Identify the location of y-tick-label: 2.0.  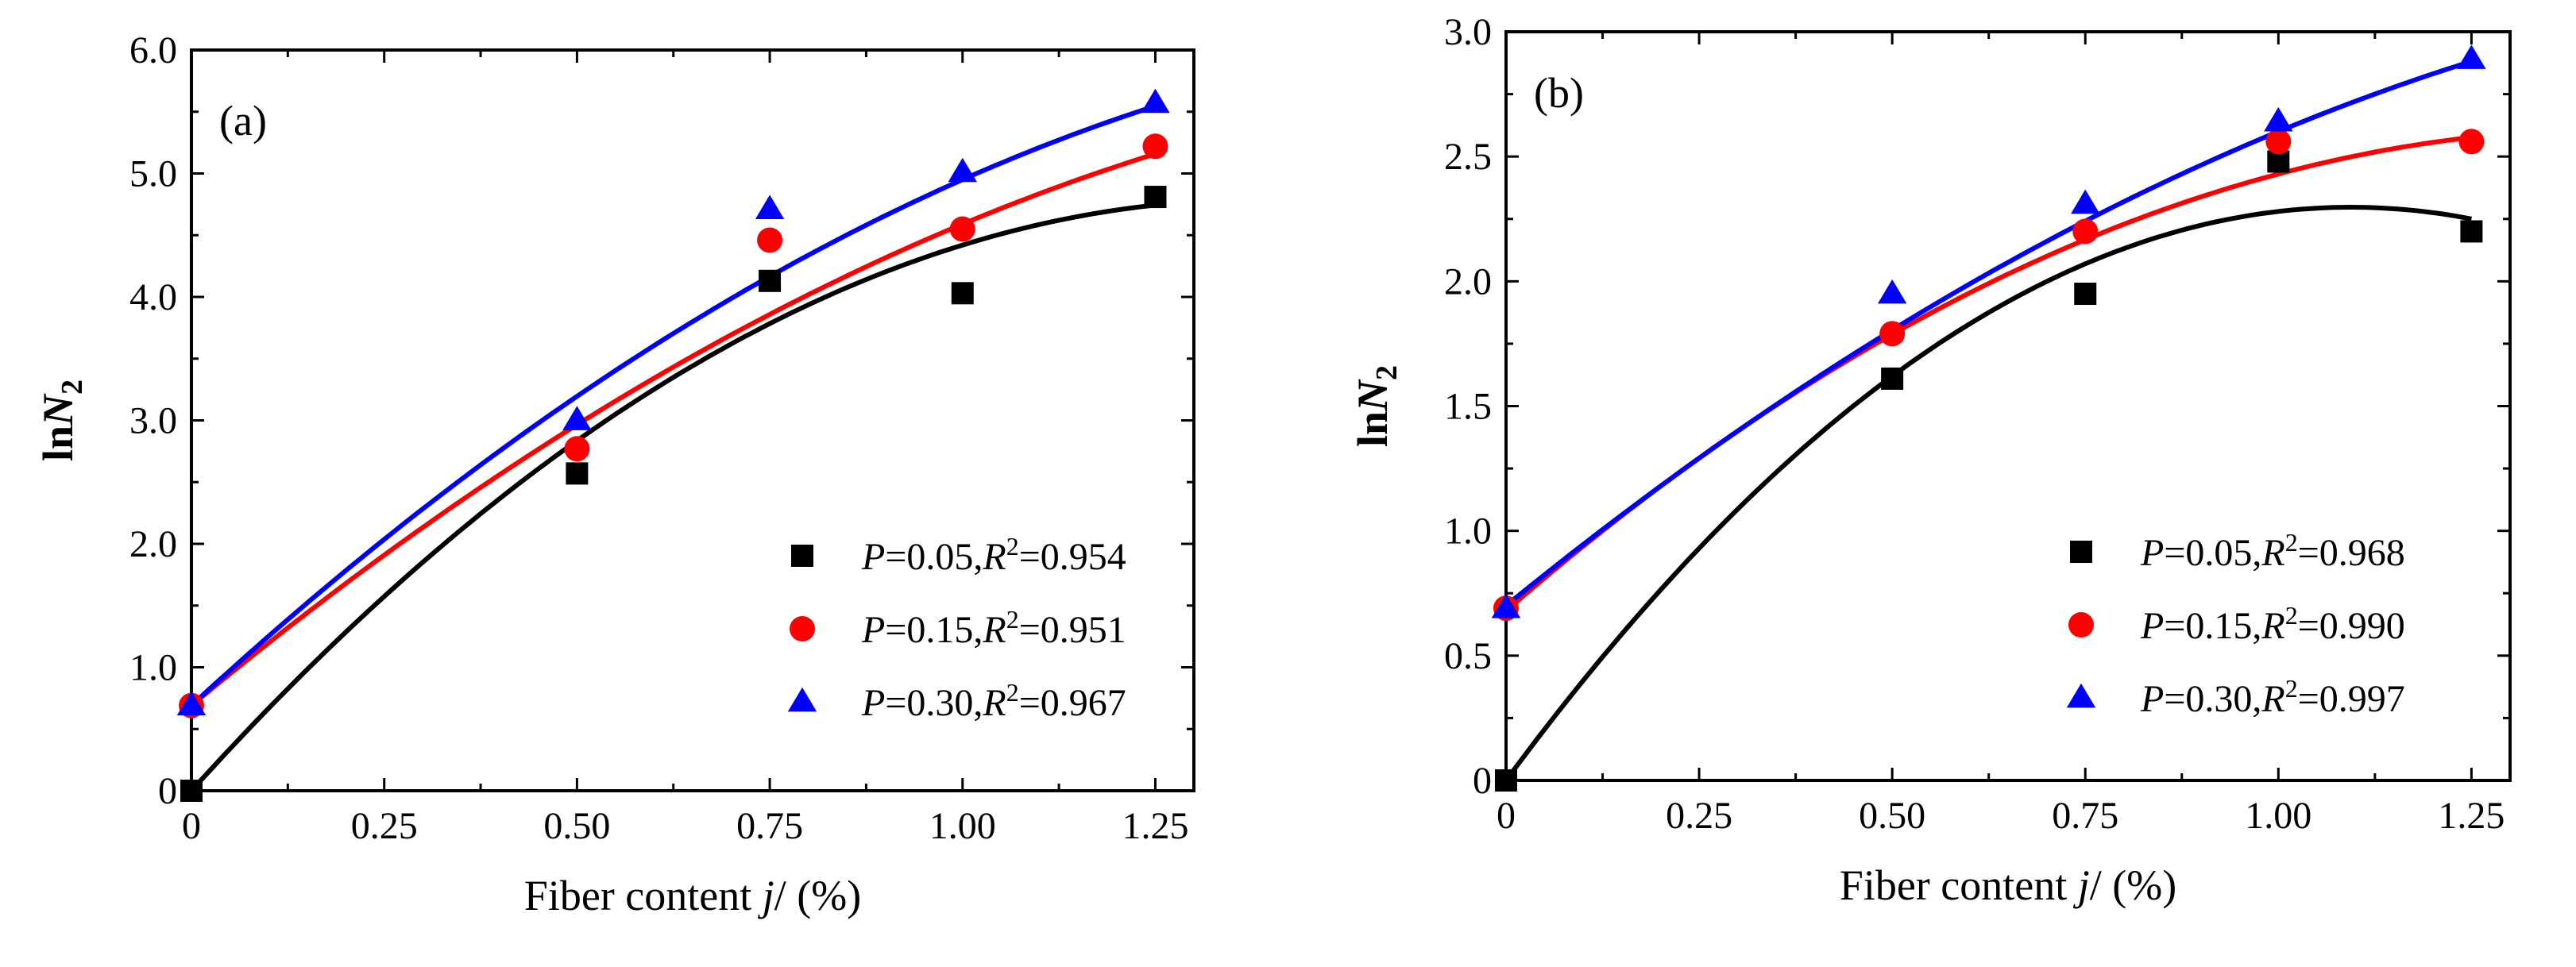
(1468, 281).